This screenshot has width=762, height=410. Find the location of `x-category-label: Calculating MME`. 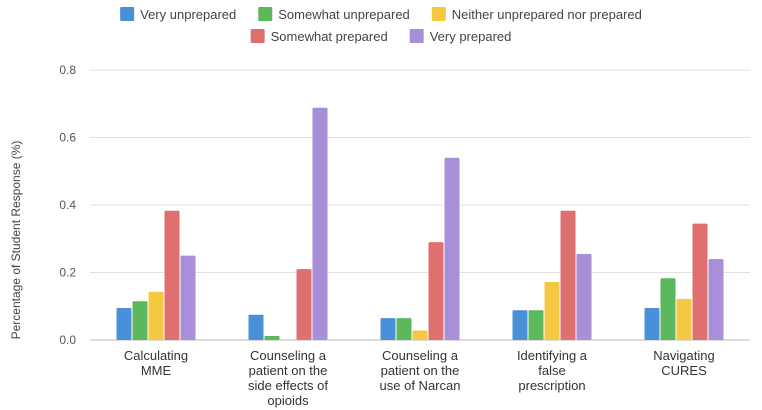

x-category-label: Calculating MME is located at coordinates (156, 363).